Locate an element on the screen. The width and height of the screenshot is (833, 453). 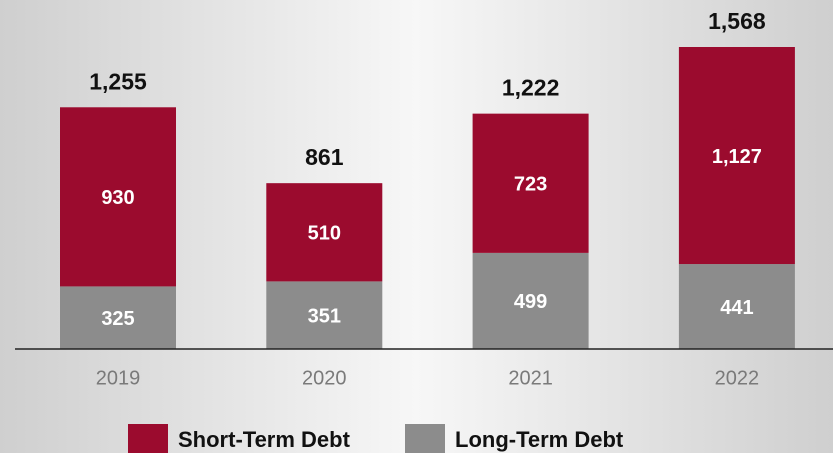
x-tick-label: 2020 is located at coordinates (324, 378).